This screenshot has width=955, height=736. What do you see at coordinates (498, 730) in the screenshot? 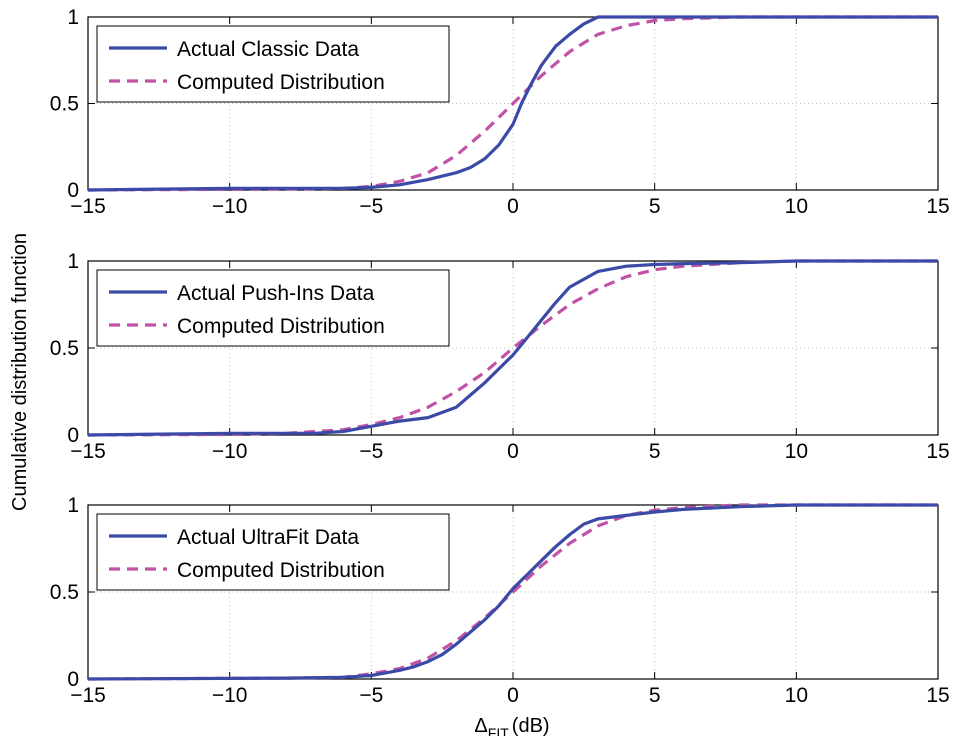
I see `x-axis-label-subscript: FIT` at bounding box center [498, 730].